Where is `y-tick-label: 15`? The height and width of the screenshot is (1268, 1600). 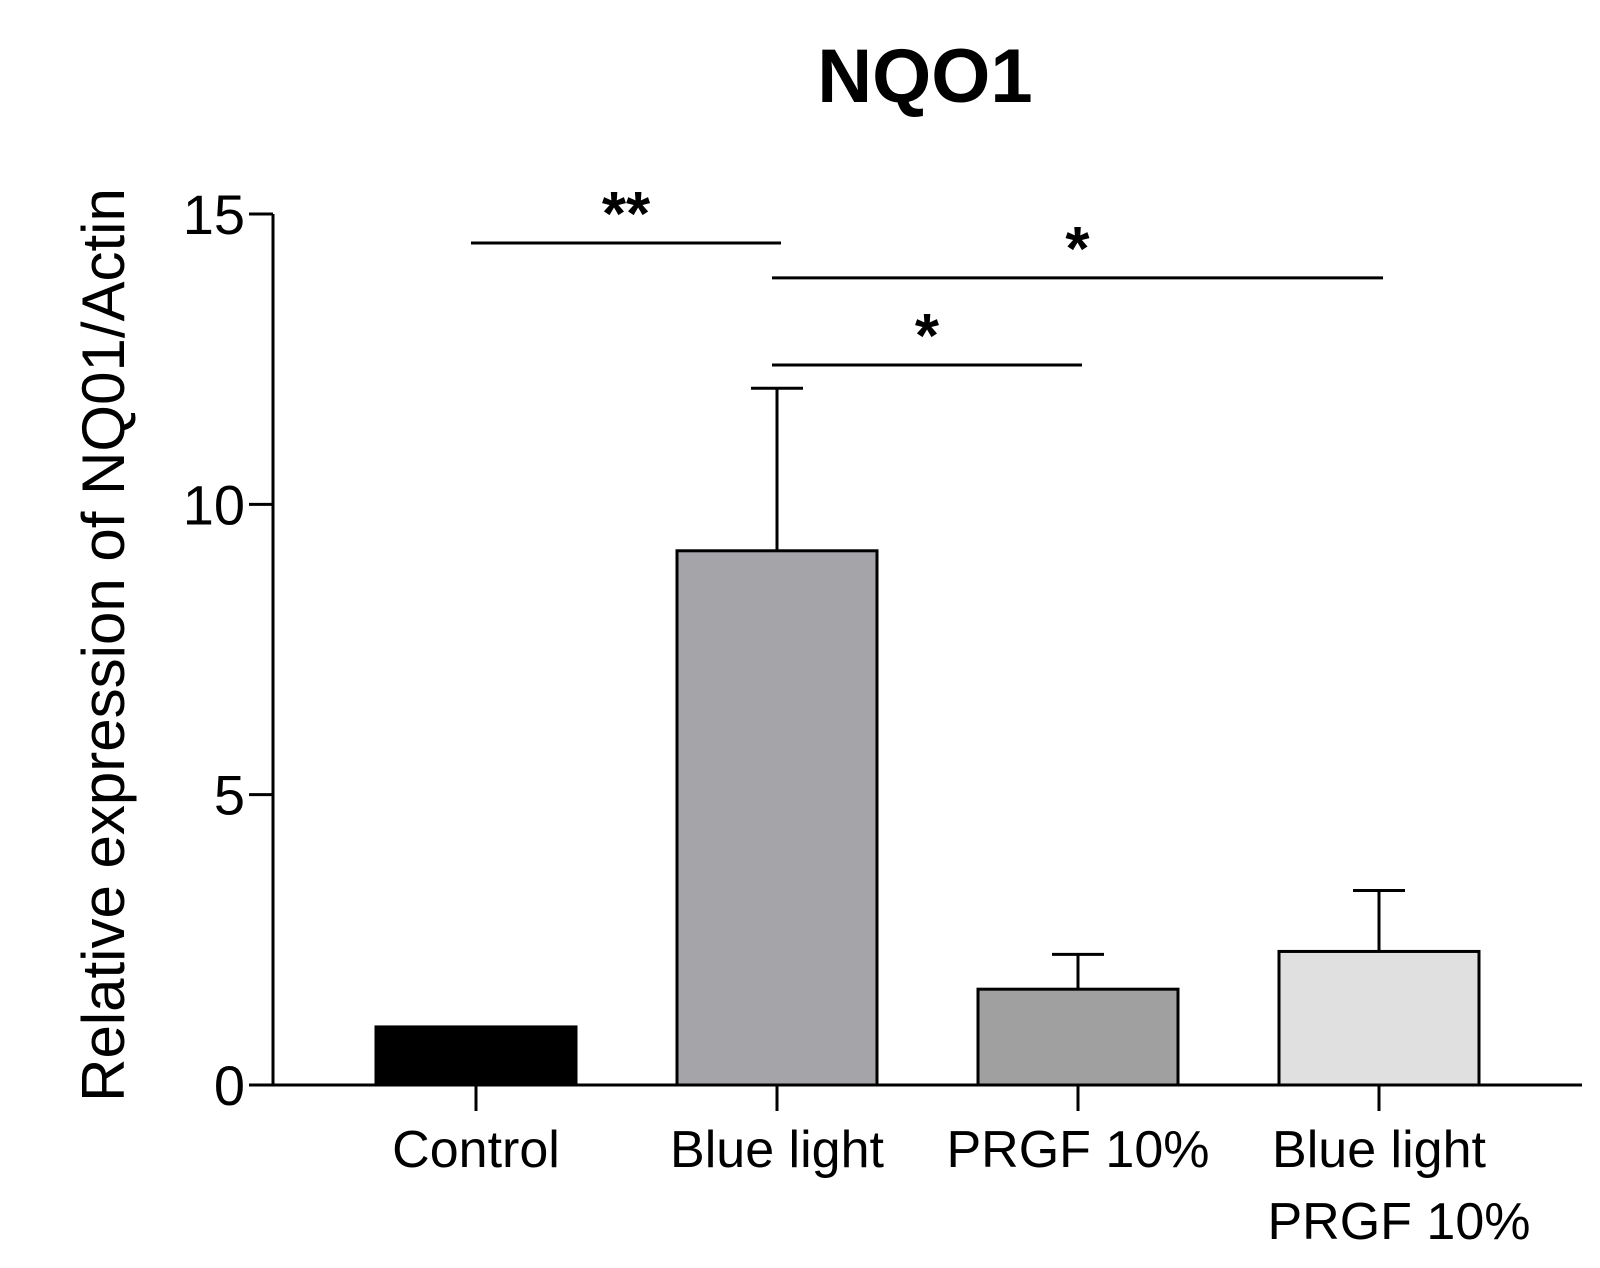
y-tick-label: 15 is located at coordinates (214, 214).